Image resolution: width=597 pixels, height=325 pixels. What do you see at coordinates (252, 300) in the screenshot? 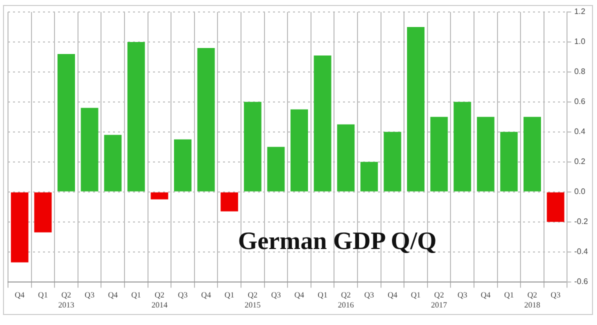
I see `x-tick-label: Q2 2015` at bounding box center [252, 300].